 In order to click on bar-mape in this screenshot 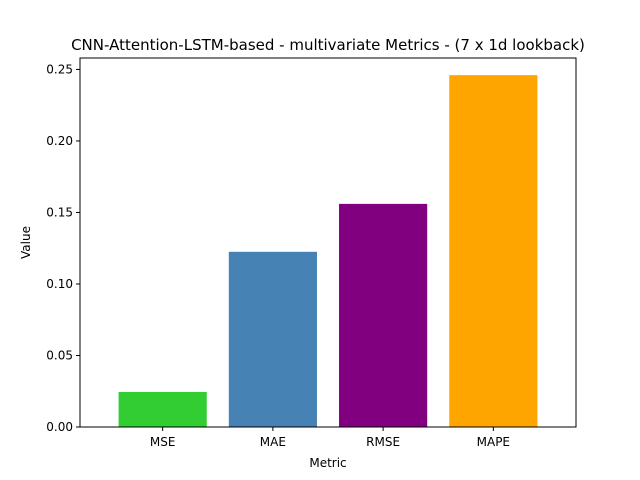, I will do `click(493, 251)`.